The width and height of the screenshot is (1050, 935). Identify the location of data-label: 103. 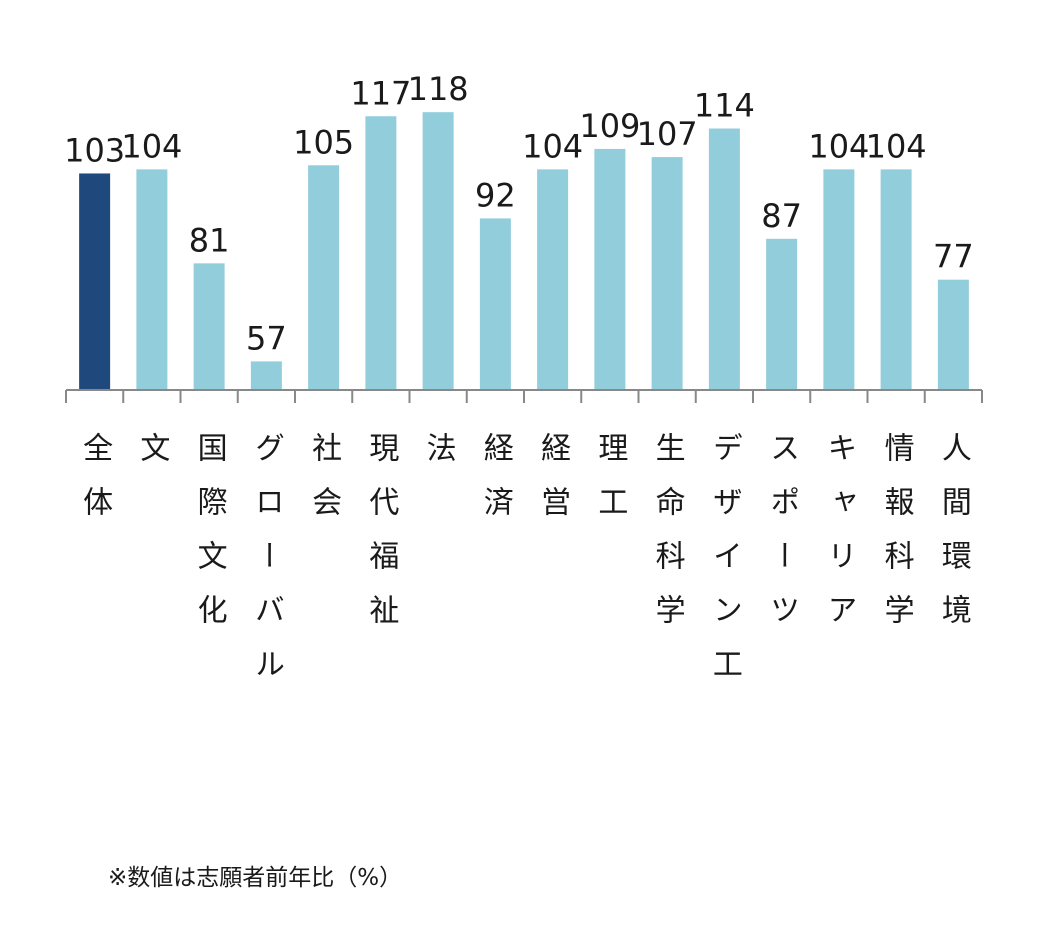
(94, 150).